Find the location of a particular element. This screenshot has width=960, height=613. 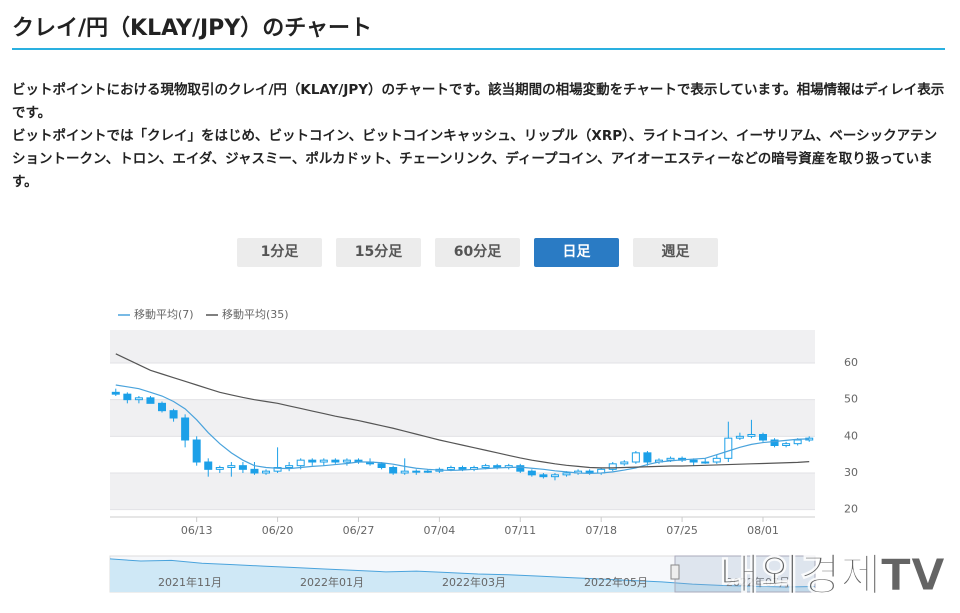

navigator-line is located at coordinates (462, 573).